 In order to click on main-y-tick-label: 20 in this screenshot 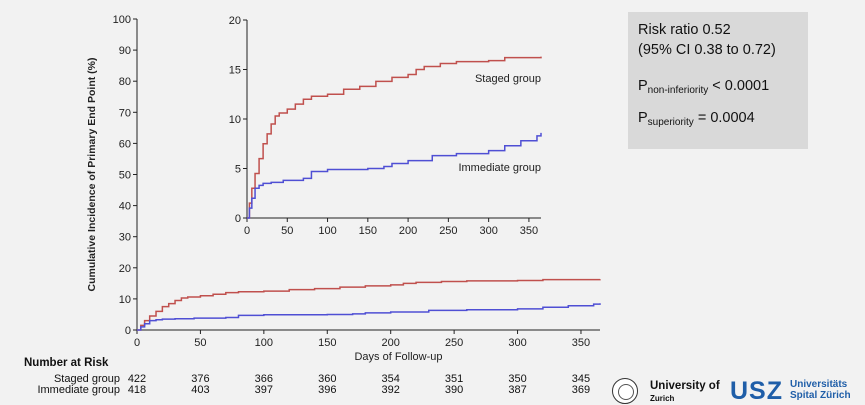, I will do `click(125, 269)`.